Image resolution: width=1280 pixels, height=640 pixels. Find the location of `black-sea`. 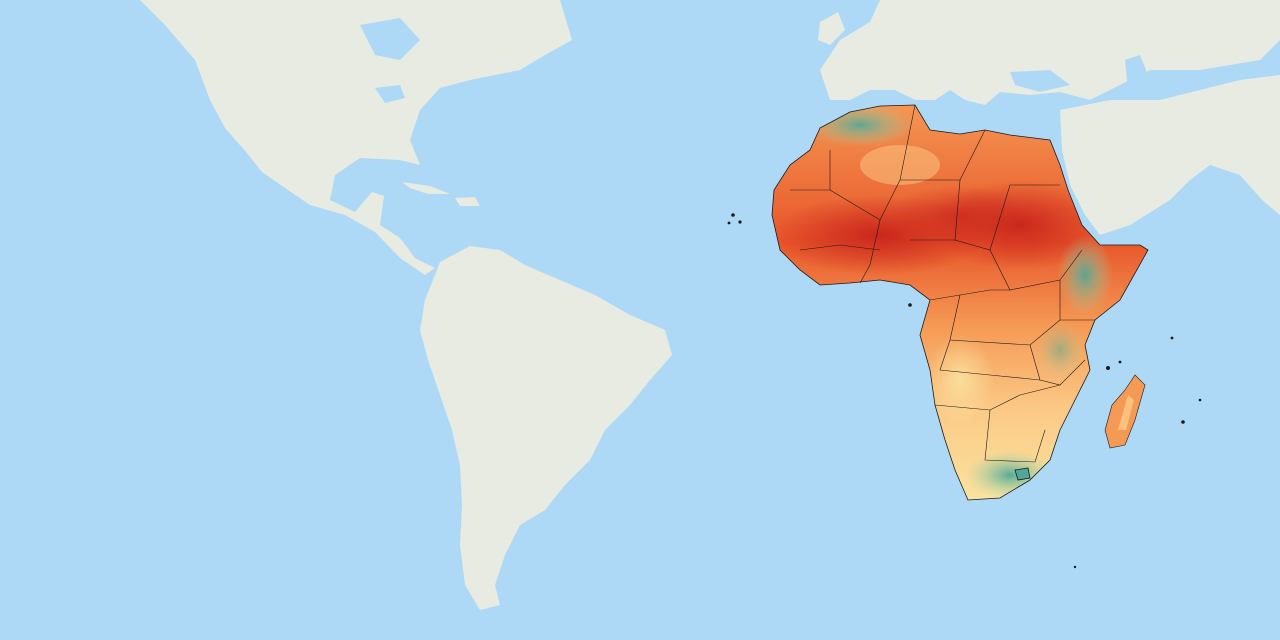

black-sea is located at coordinates (1040, 81).